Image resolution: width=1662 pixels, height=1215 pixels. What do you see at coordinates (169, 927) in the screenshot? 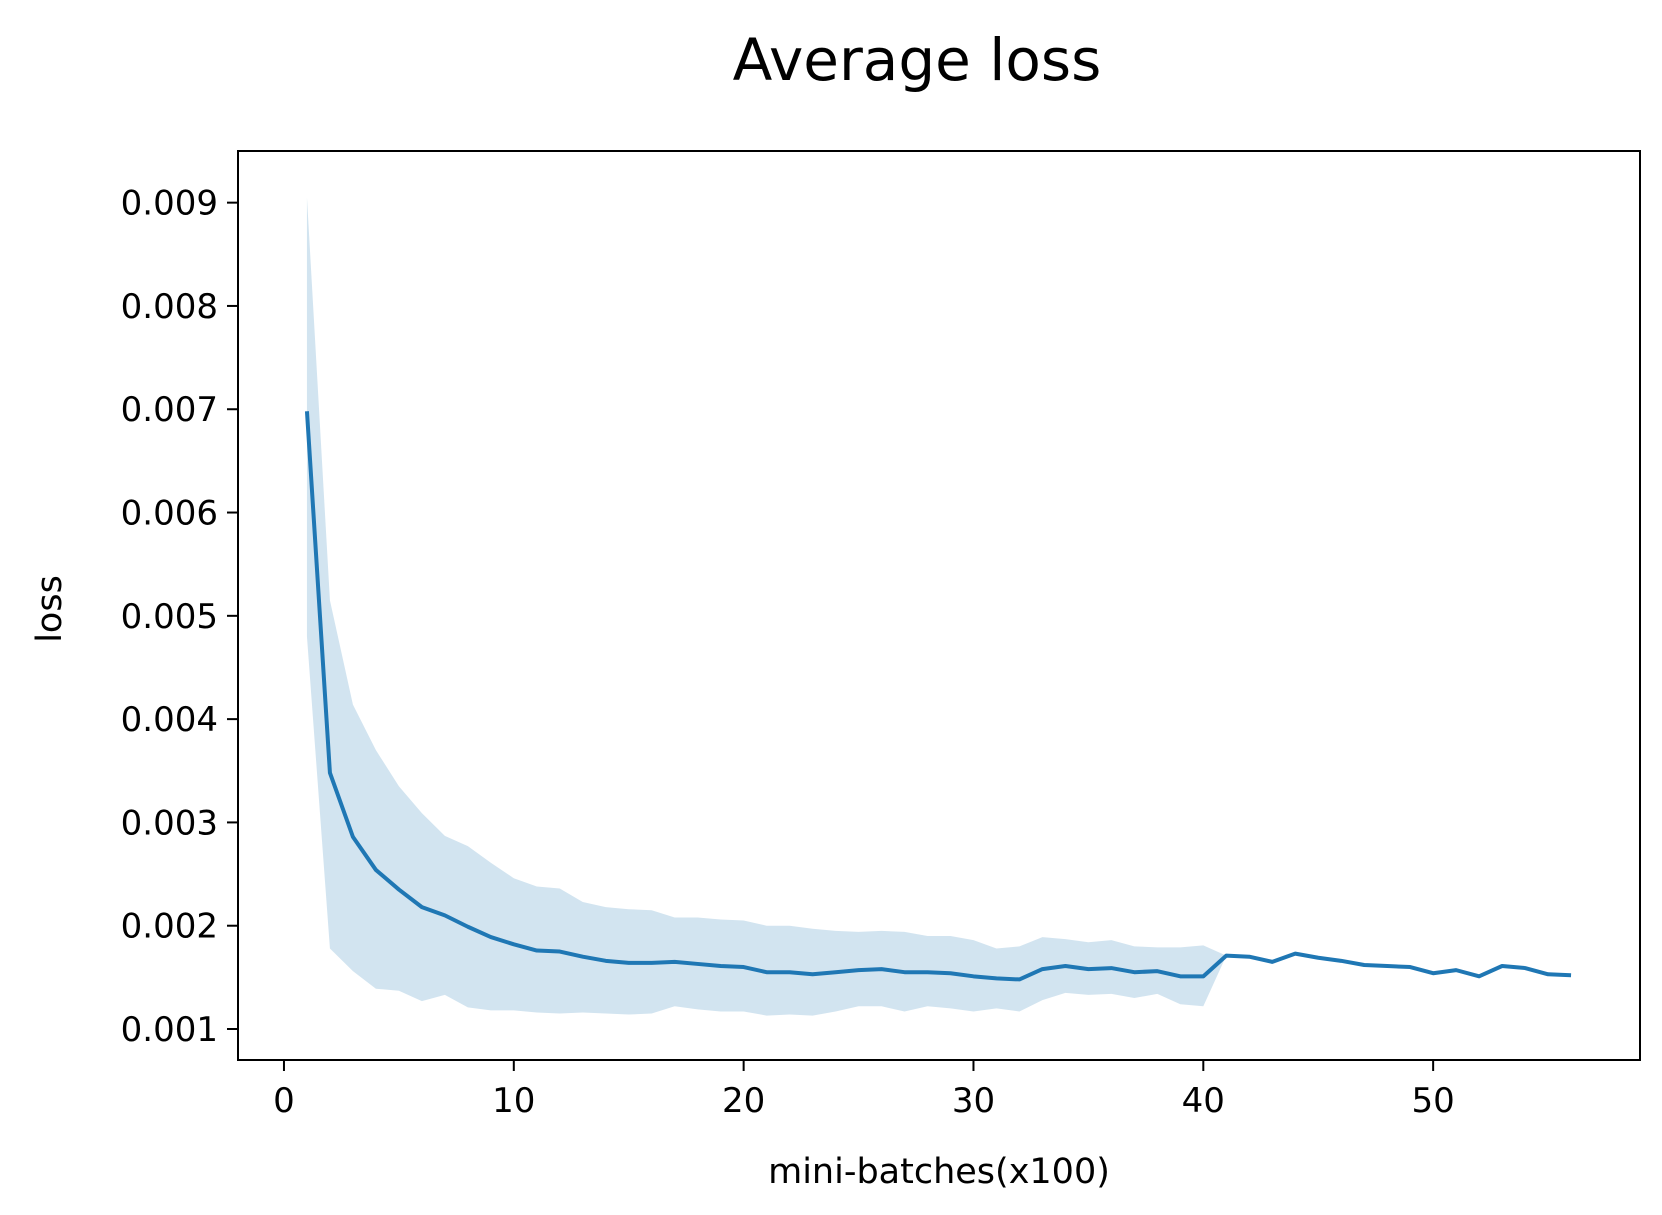
I see `y-tick-label: 0.002` at bounding box center [169, 927].